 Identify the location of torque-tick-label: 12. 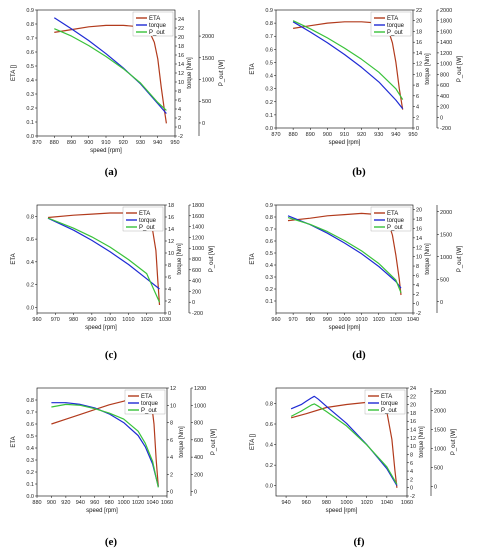
(419, 65).